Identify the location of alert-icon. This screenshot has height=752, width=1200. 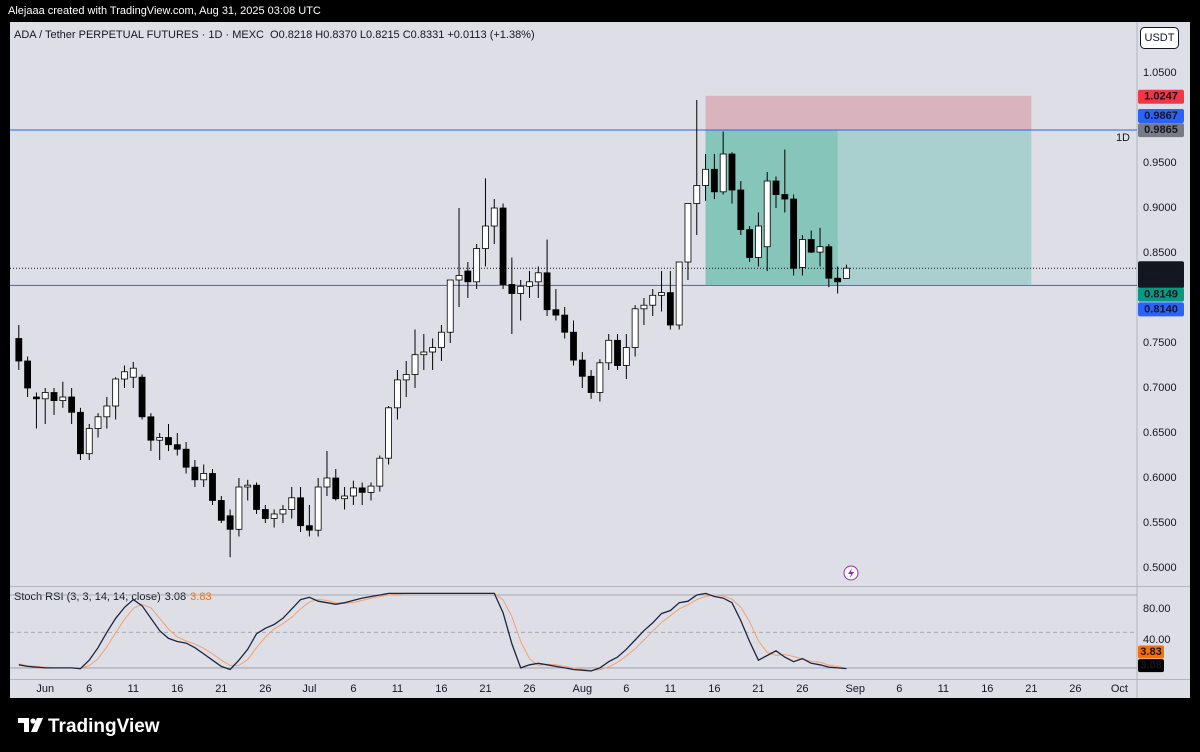
(851, 573).